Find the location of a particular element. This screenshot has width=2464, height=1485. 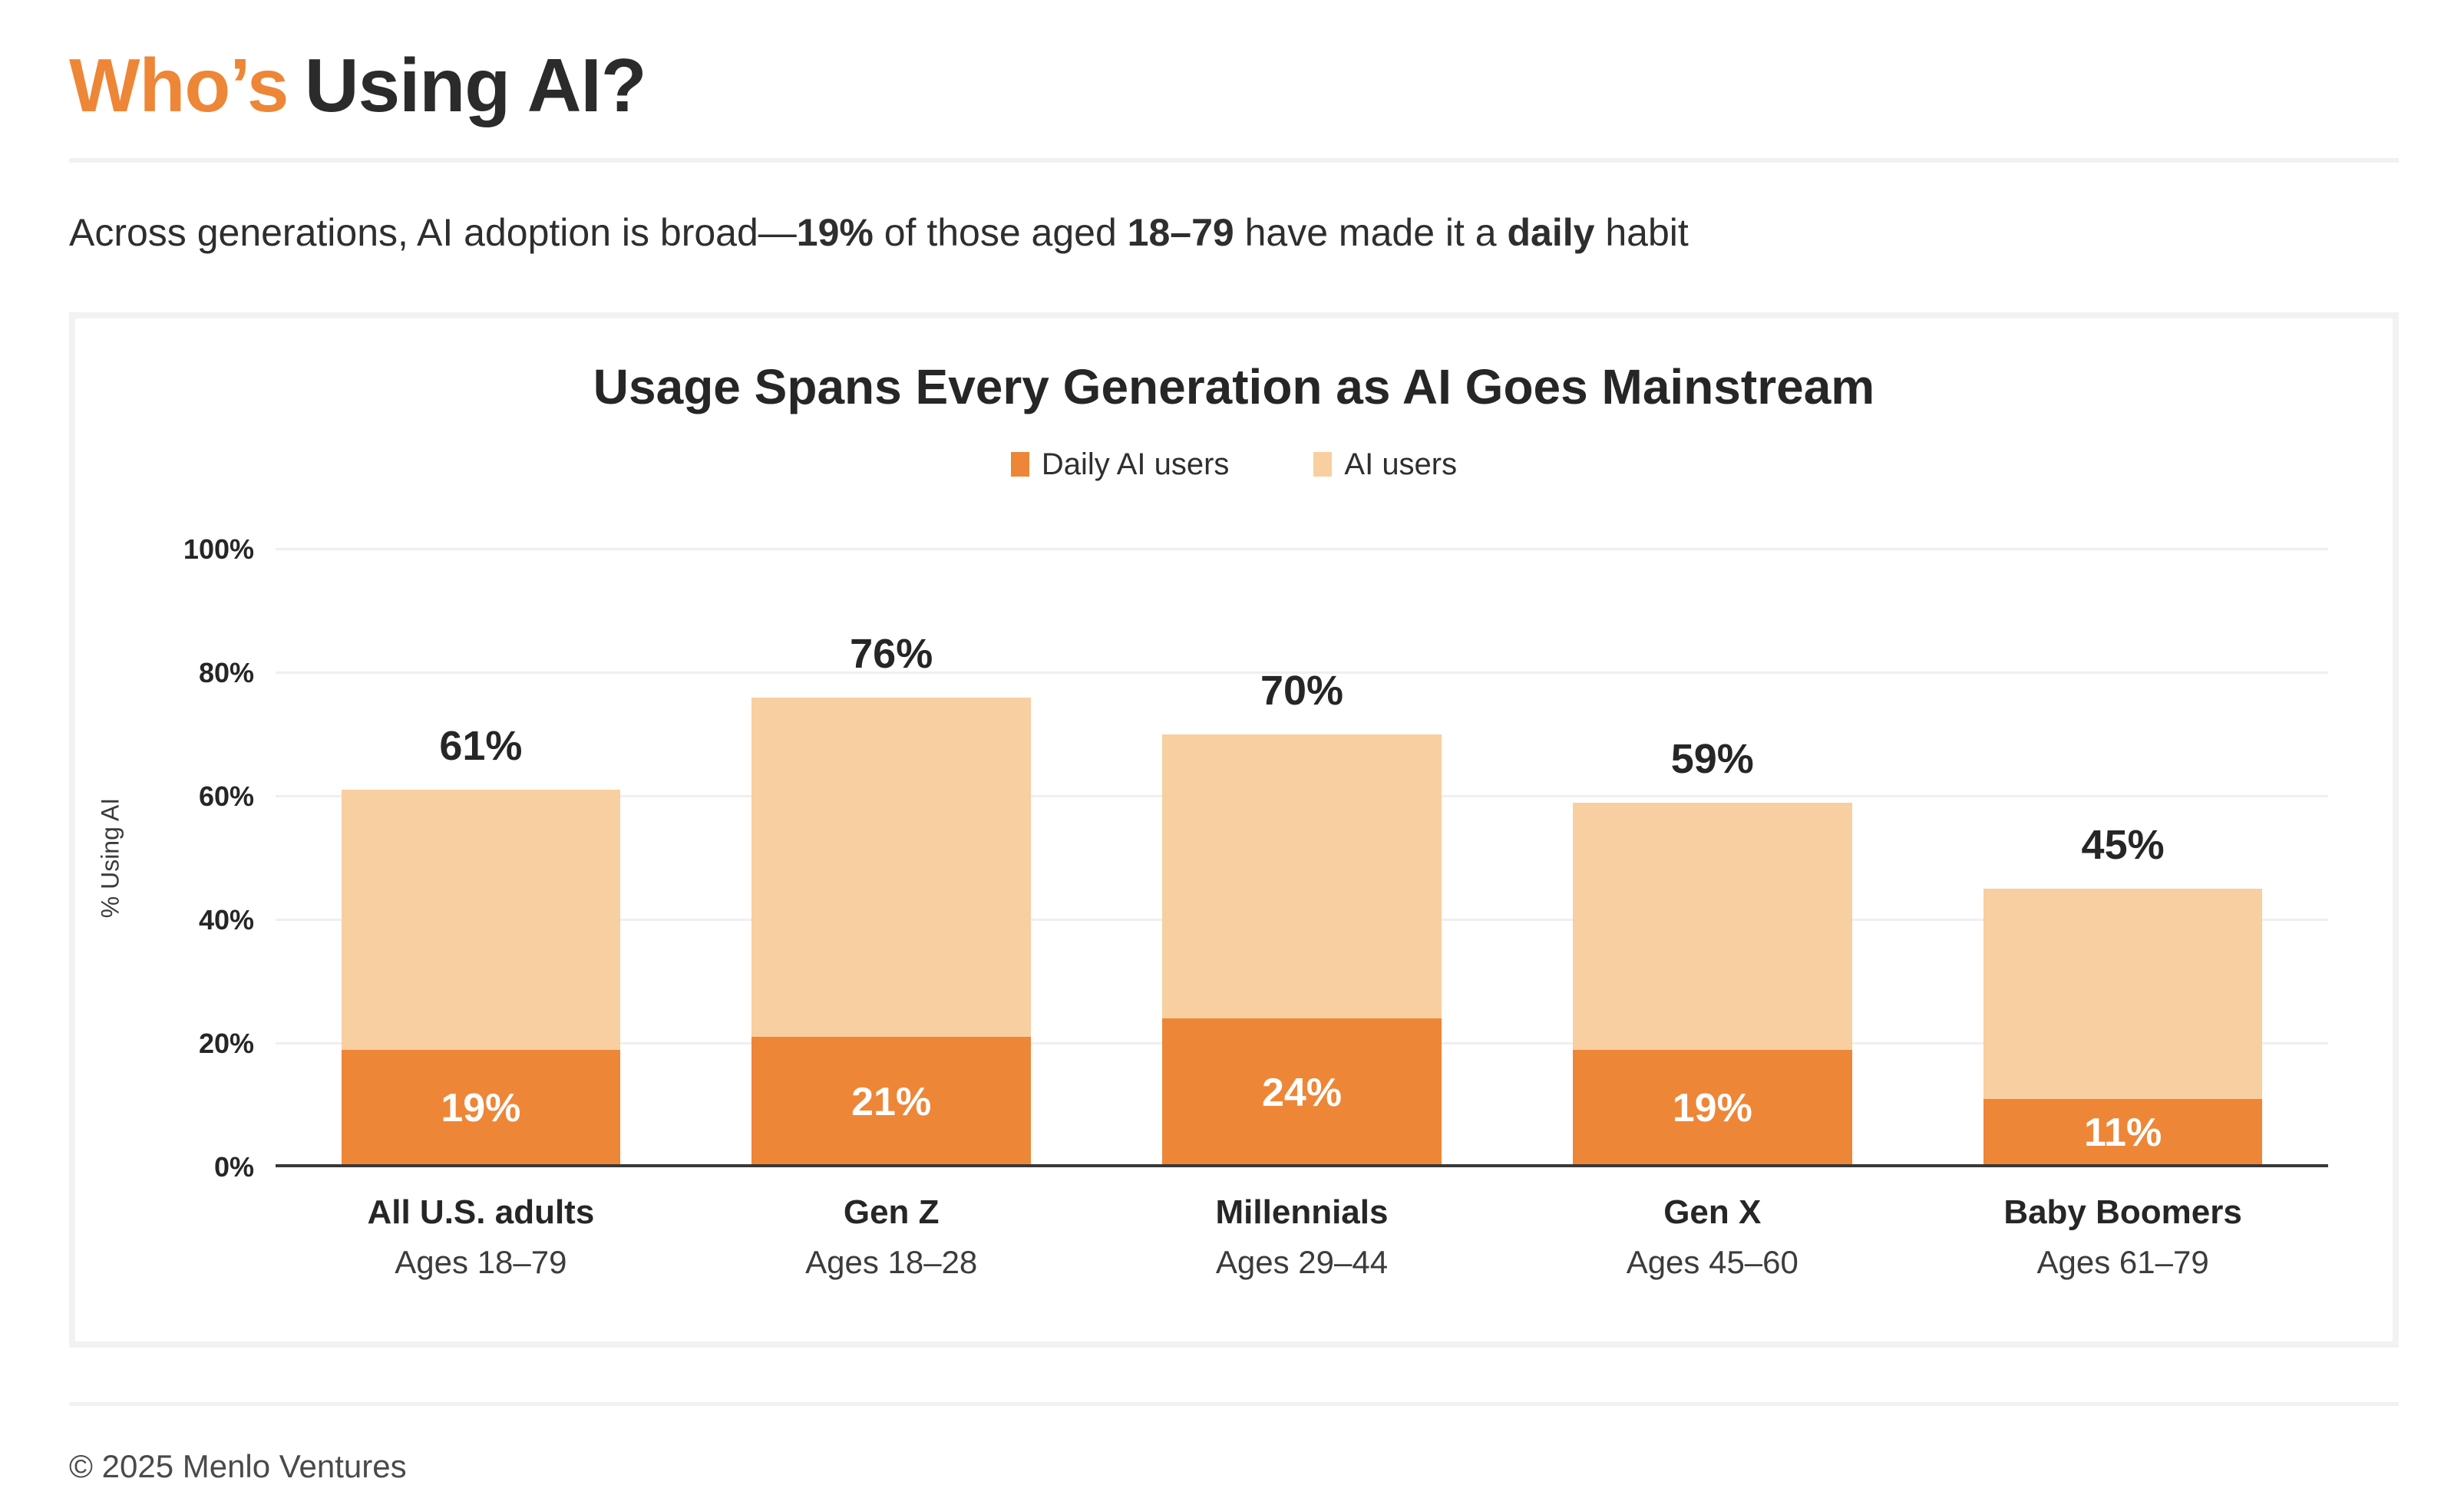

bar-band: 61% 19% is located at coordinates (481, 858).